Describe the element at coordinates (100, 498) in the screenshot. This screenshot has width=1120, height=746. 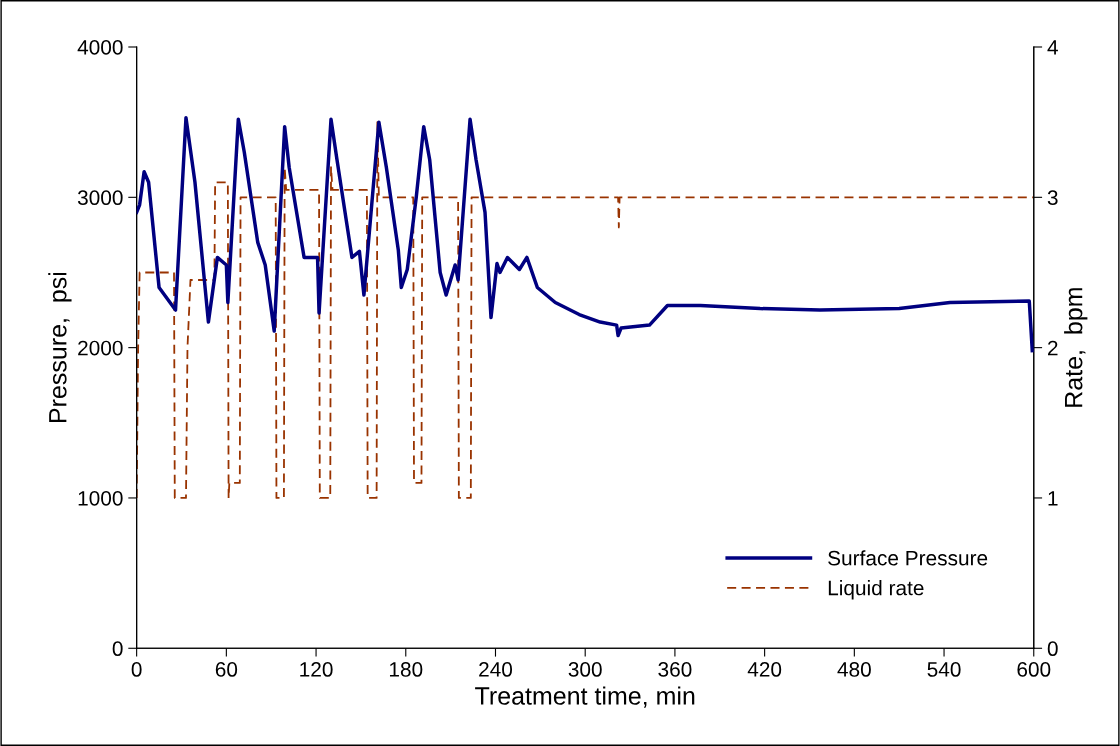
I see `y-tick-label: 1000` at that location.